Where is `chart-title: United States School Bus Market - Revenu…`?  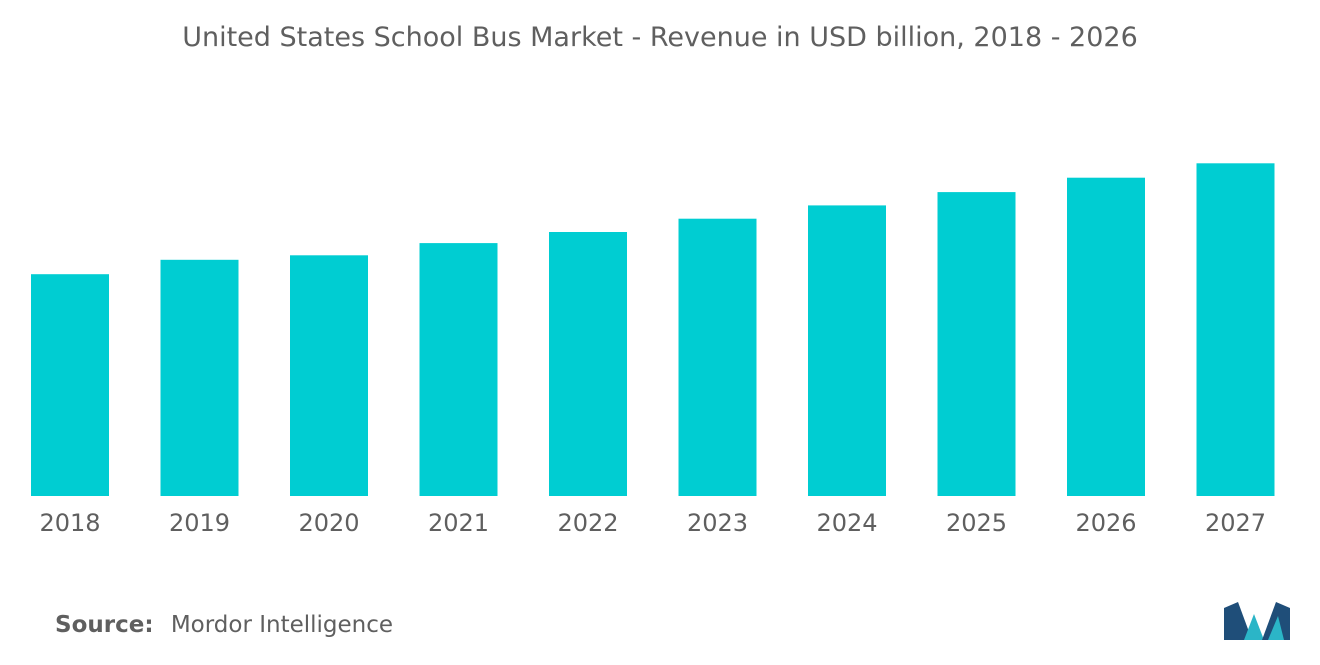 chart-title: United States School Bus Market - Revenu… is located at coordinates (660, 37).